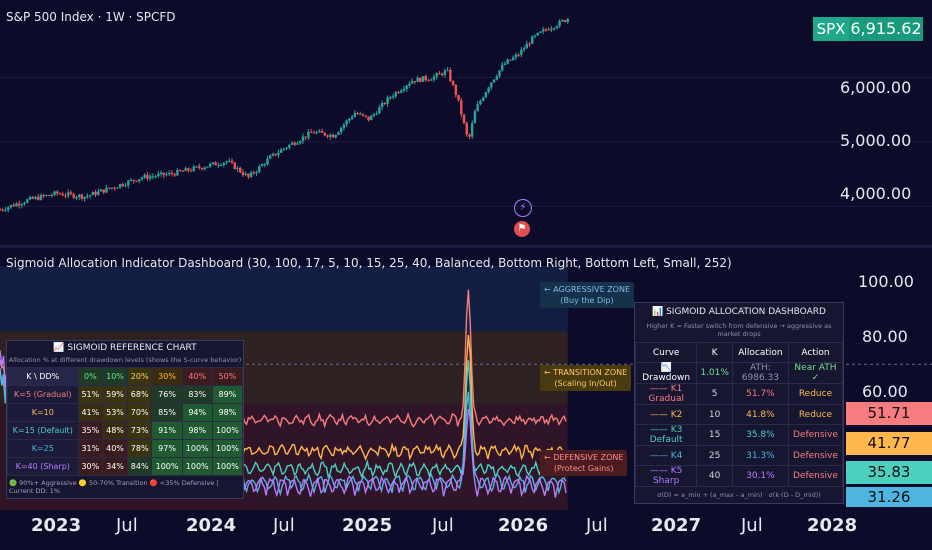 This screenshot has height=550, width=932. Describe the element at coordinates (90, 466) in the screenshot. I see `ref-cell: 30%` at that location.